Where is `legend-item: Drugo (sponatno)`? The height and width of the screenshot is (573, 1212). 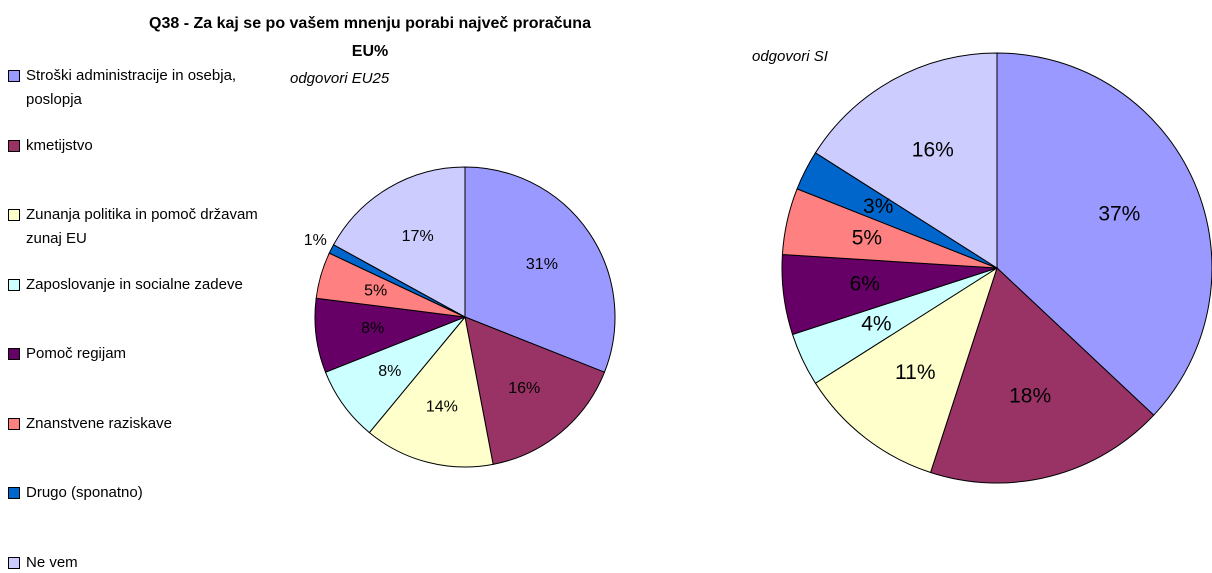
legend-item: Drugo (sponatno) is located at coordinates (134, 493).